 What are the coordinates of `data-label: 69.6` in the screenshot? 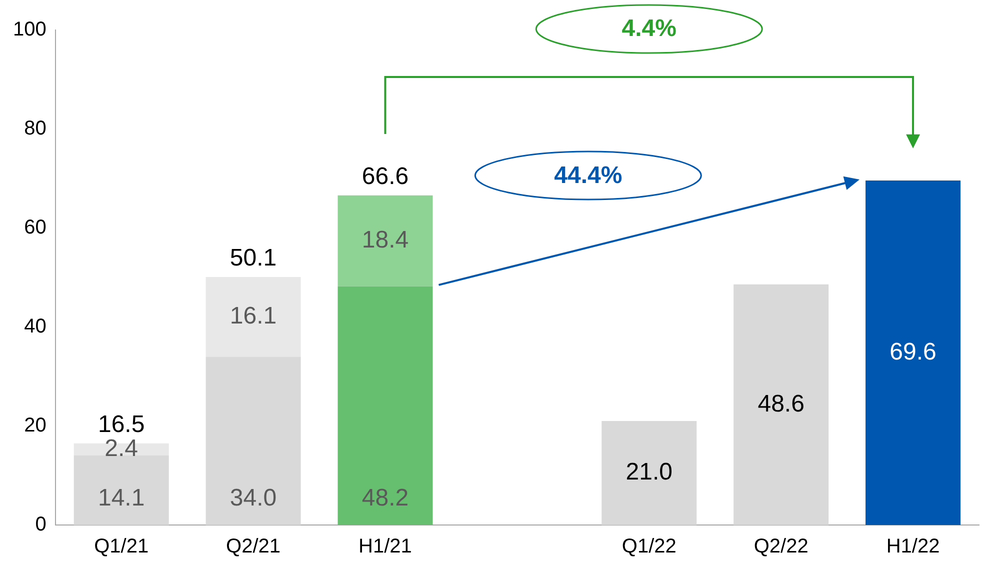 It's located at (913, 352).